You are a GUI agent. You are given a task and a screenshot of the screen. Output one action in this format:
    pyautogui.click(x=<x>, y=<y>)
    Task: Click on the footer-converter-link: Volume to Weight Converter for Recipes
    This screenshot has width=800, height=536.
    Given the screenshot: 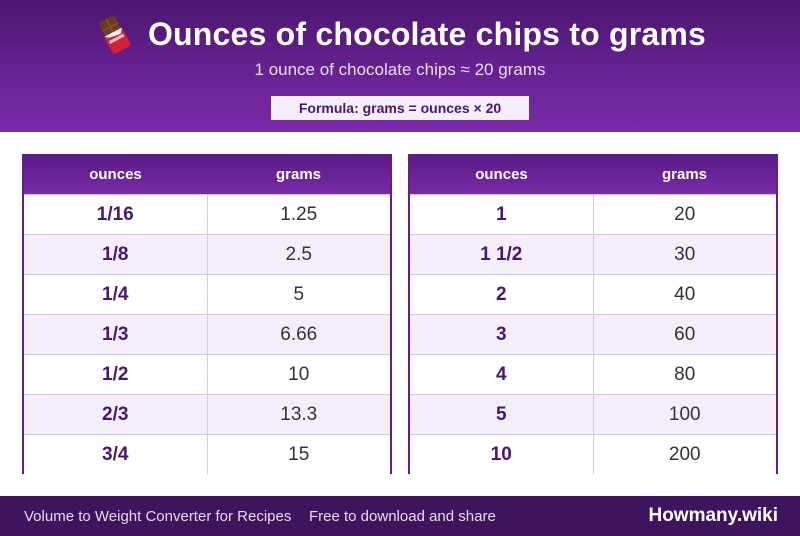 What is the action you would take?
    pyautogui.click(x=158, y=516)
    